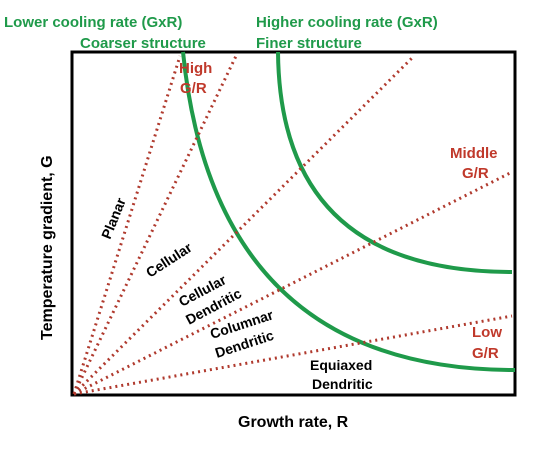 This screenshot has width=550, height=452. I want to click on label-middle: Middle, so click(474, 153).